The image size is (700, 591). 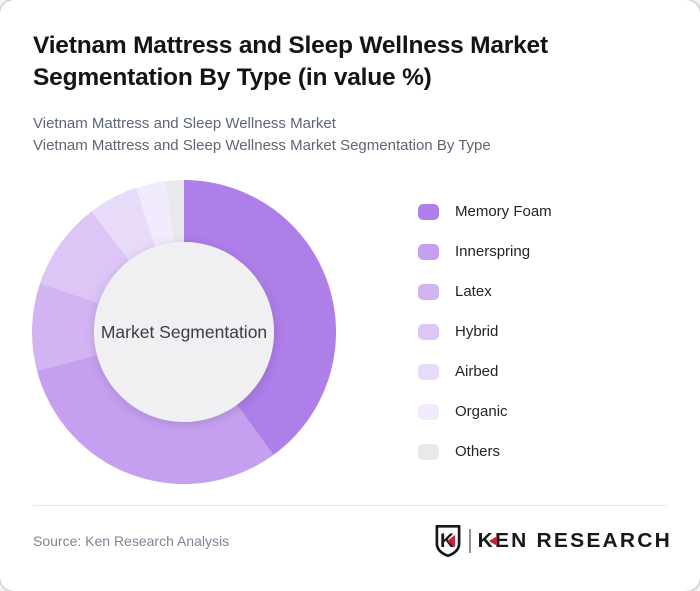 What do you see at coordinates (155, 214) in the screenshot?
I see `donut-segment-organic` at bounding box center [155, 214].